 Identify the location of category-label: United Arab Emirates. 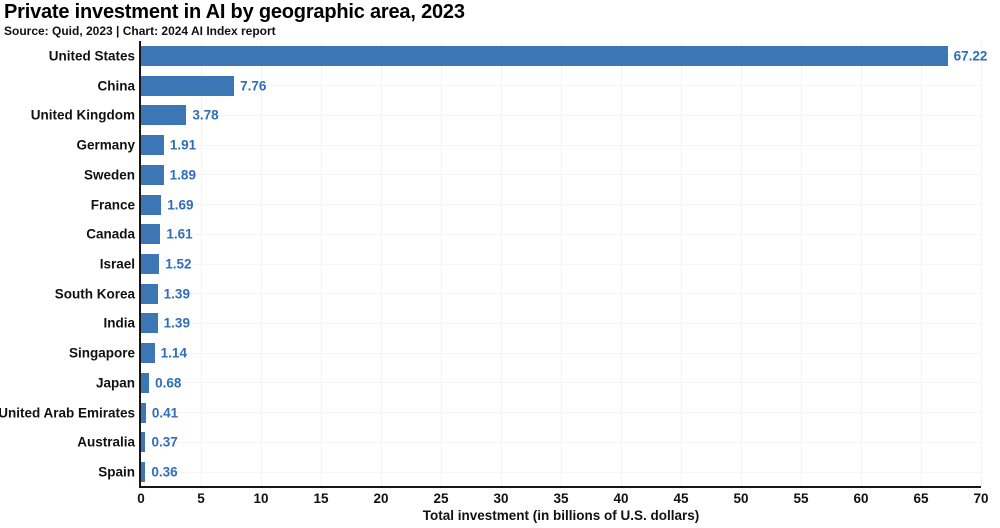
(67, 413).